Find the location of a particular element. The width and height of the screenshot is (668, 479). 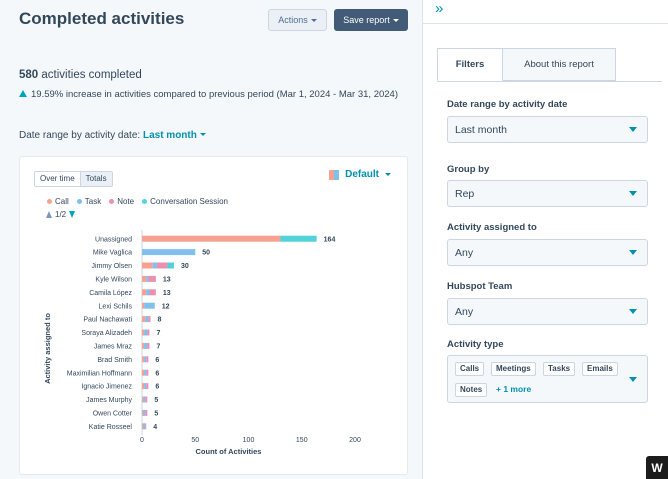

data-label: 164 is located at coordinates (330, 239).